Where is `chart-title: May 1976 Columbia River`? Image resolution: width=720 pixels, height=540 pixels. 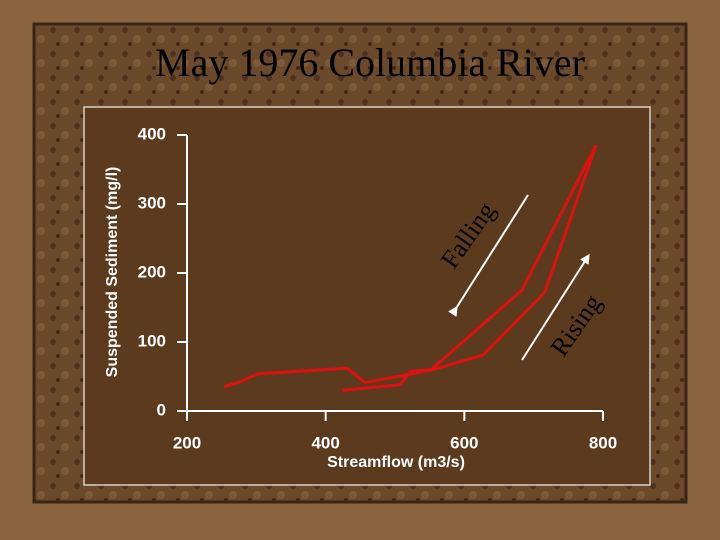
chart-title: May 1976 Columbia River is located at coordinates (370, 62).